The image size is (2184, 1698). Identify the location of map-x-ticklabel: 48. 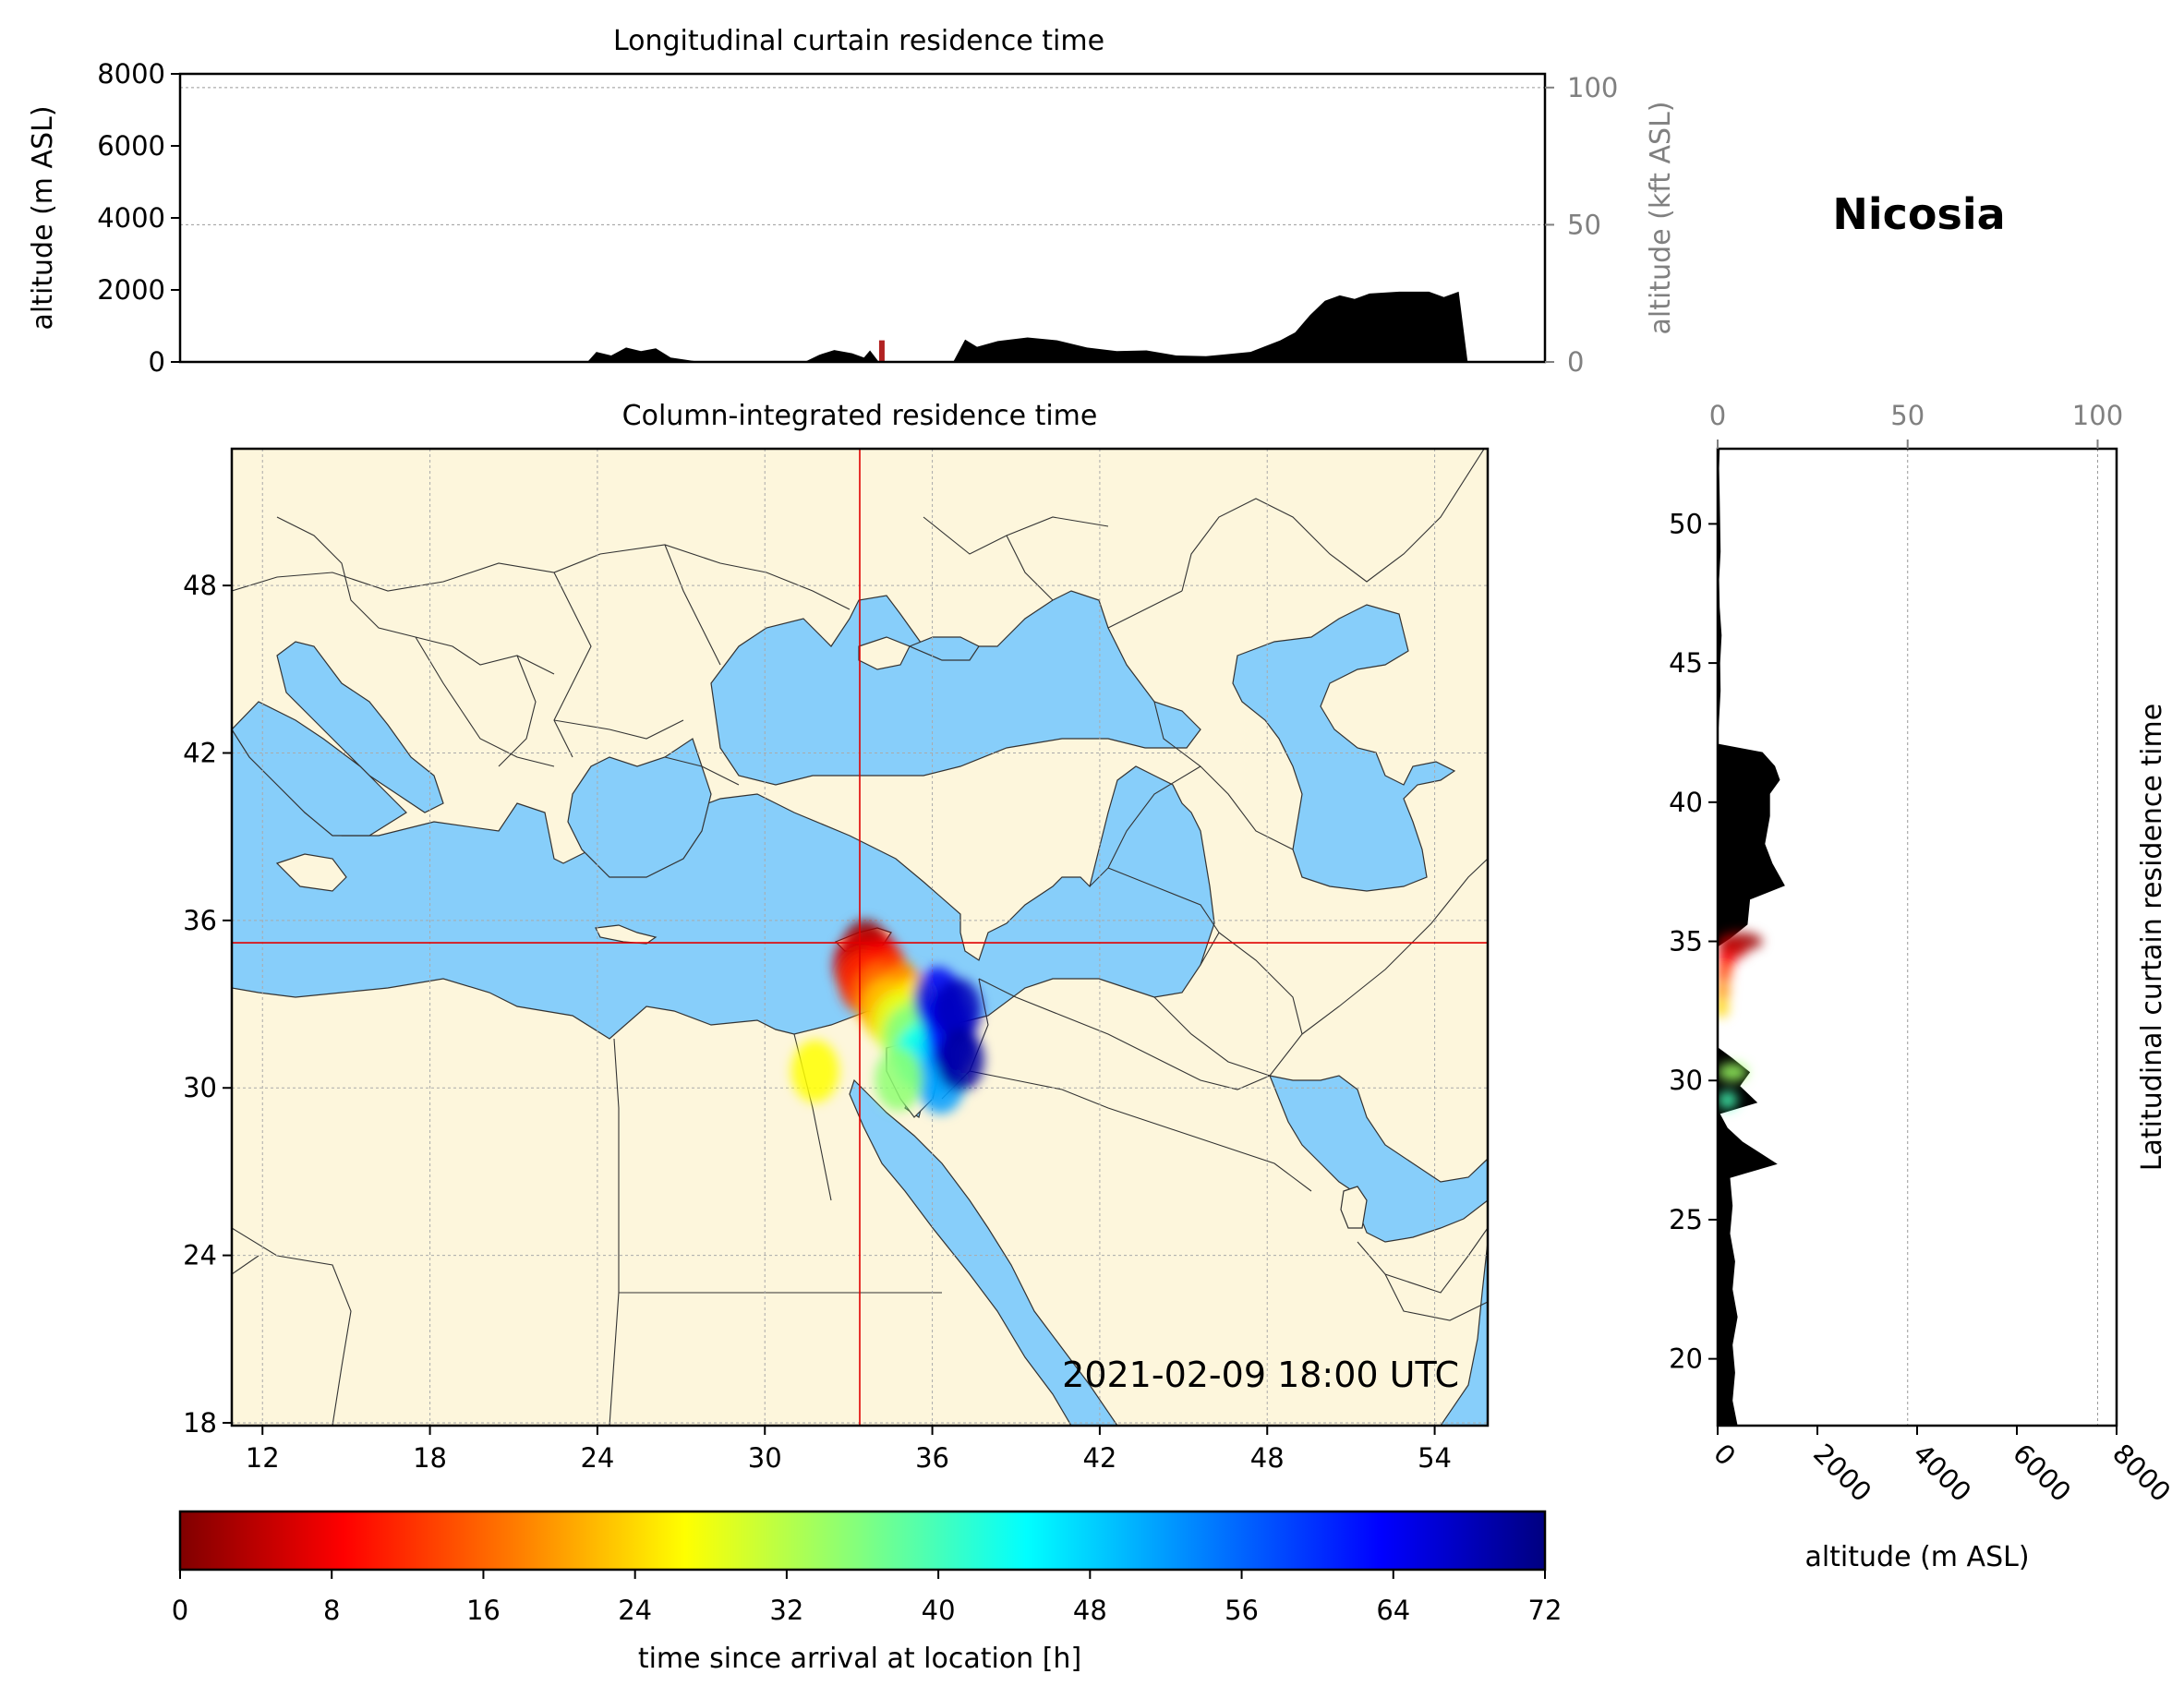
(1267, 1458).